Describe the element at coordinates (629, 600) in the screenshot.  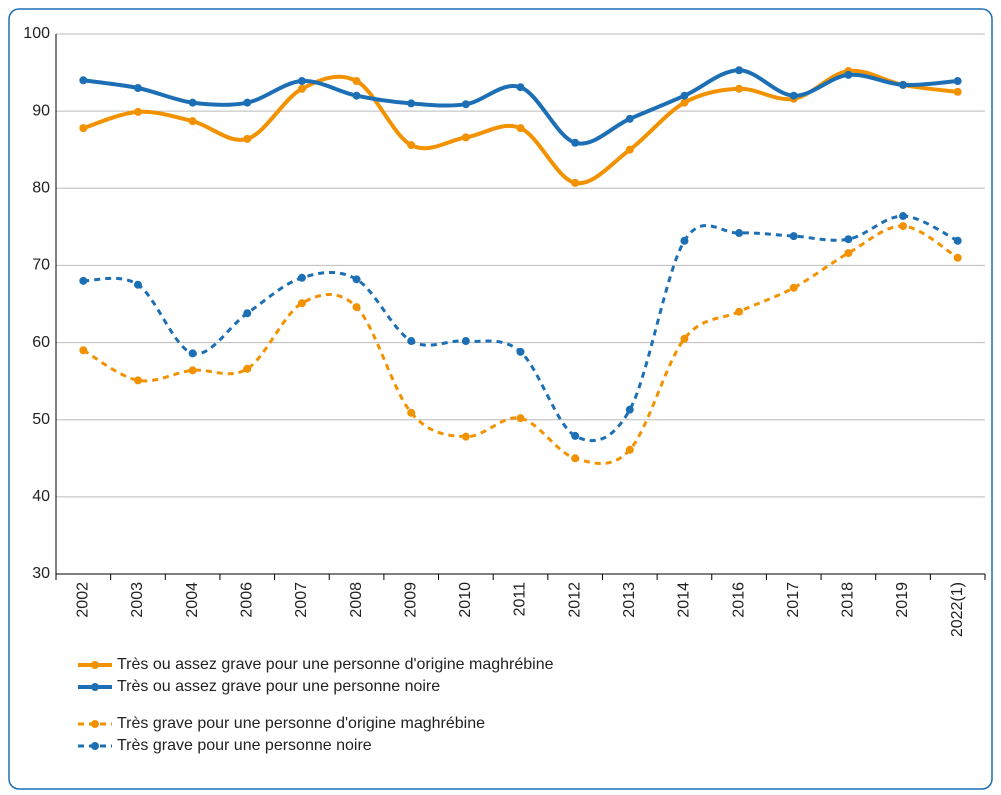
I see `x-tick-label: 2013` at that location.